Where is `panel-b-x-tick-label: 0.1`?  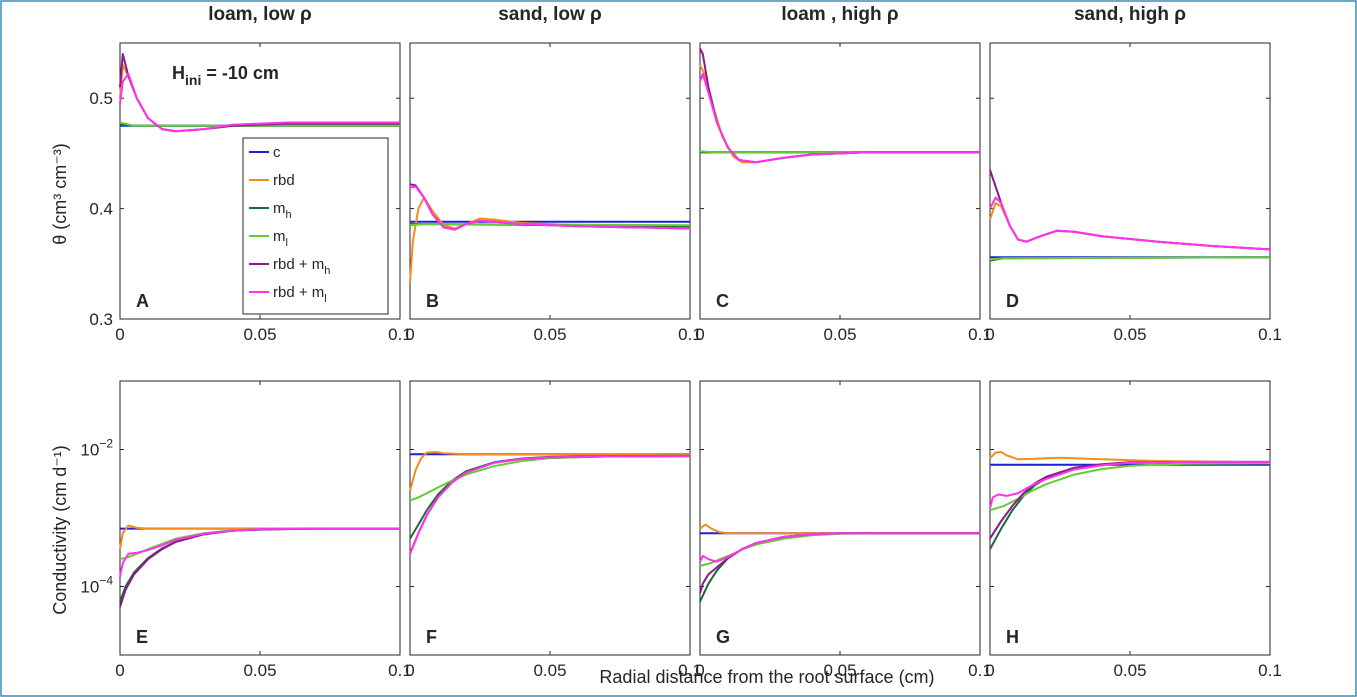
panel-b-x-tick-label: 0.1 is located at coordinates (690, 334).